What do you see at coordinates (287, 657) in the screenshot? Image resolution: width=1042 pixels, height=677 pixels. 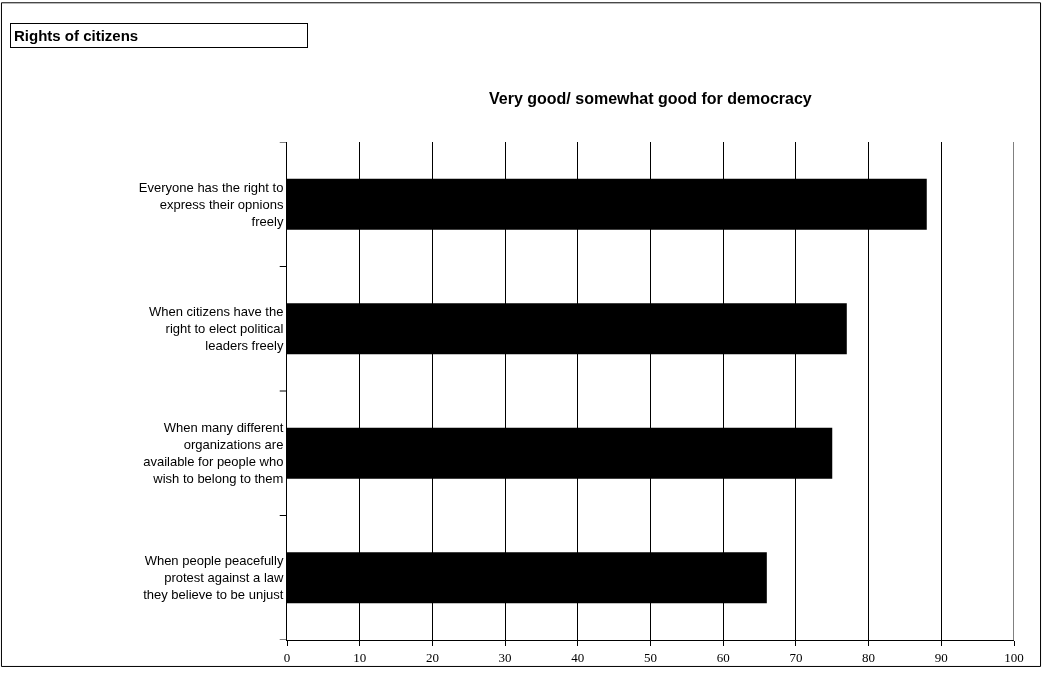 I see `x-tick-label: 0` at bounding box center [287, 657].